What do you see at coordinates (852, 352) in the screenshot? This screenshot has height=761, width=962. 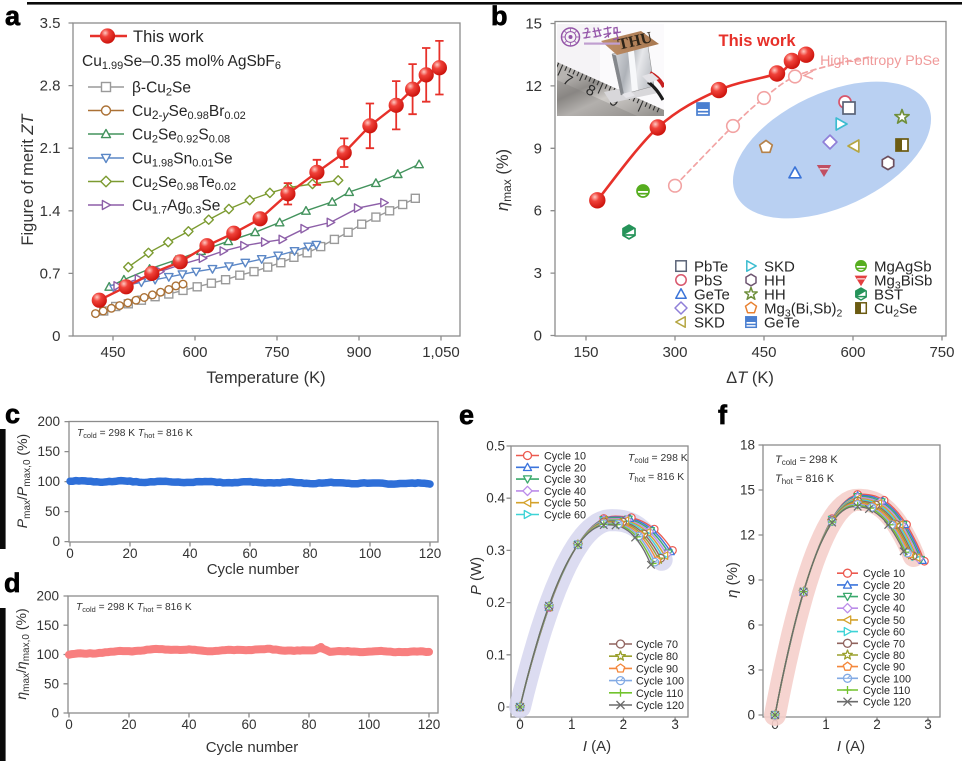 I see `svg-text: 600` at bounding box center [852, 352].